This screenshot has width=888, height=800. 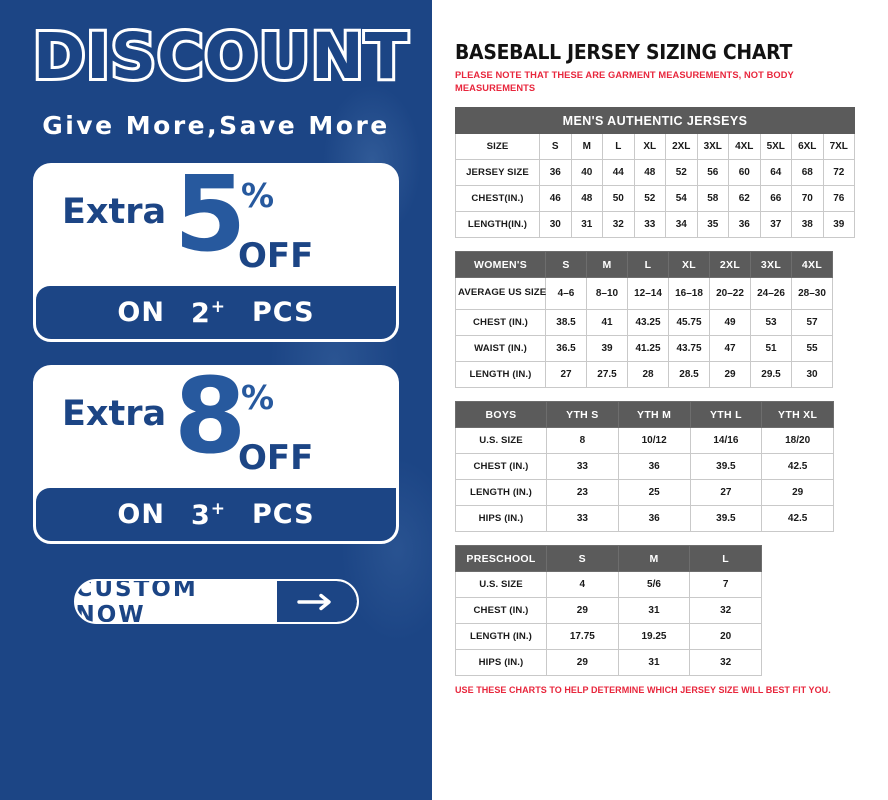 What do you see at coordinates (500, 349) in the screenshot?
I see `row-label: WAIST (IN.)` at bounding box center [500, 349].